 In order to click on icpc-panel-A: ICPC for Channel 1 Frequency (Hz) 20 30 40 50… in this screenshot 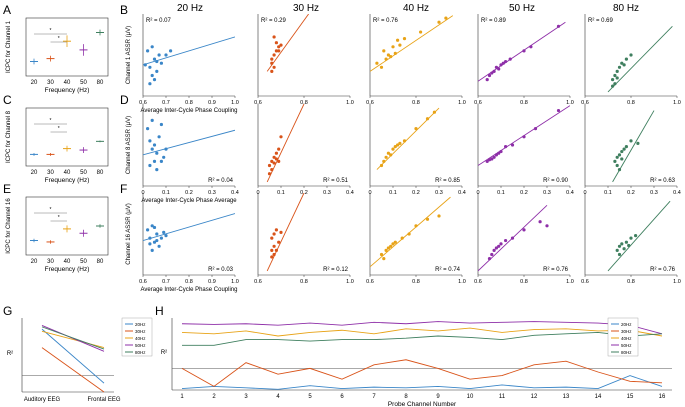, I will do `click(57, 55)`.